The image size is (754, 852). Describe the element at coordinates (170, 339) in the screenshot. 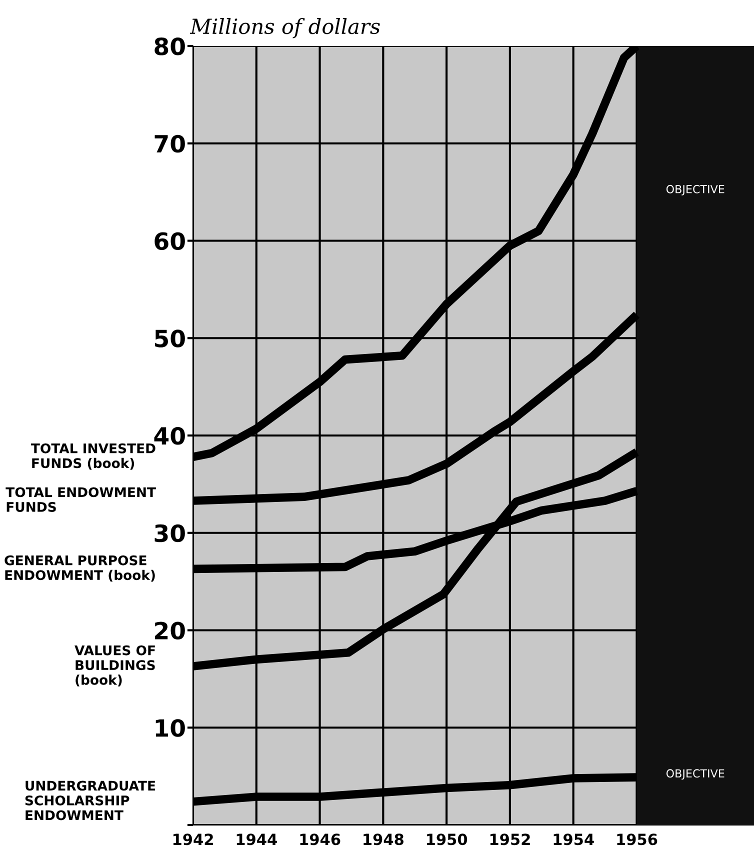

I see `y-tick-label: 50` at that location.